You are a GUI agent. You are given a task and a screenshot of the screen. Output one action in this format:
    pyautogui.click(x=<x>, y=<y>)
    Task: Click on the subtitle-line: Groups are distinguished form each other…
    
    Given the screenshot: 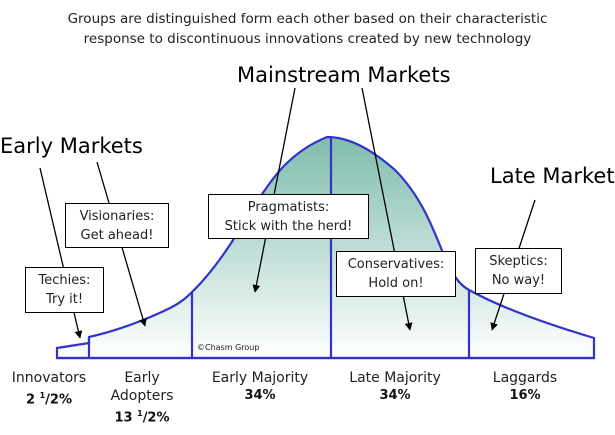 What is the action you would take?
    pyautogui.click(x=307, y=19)
    